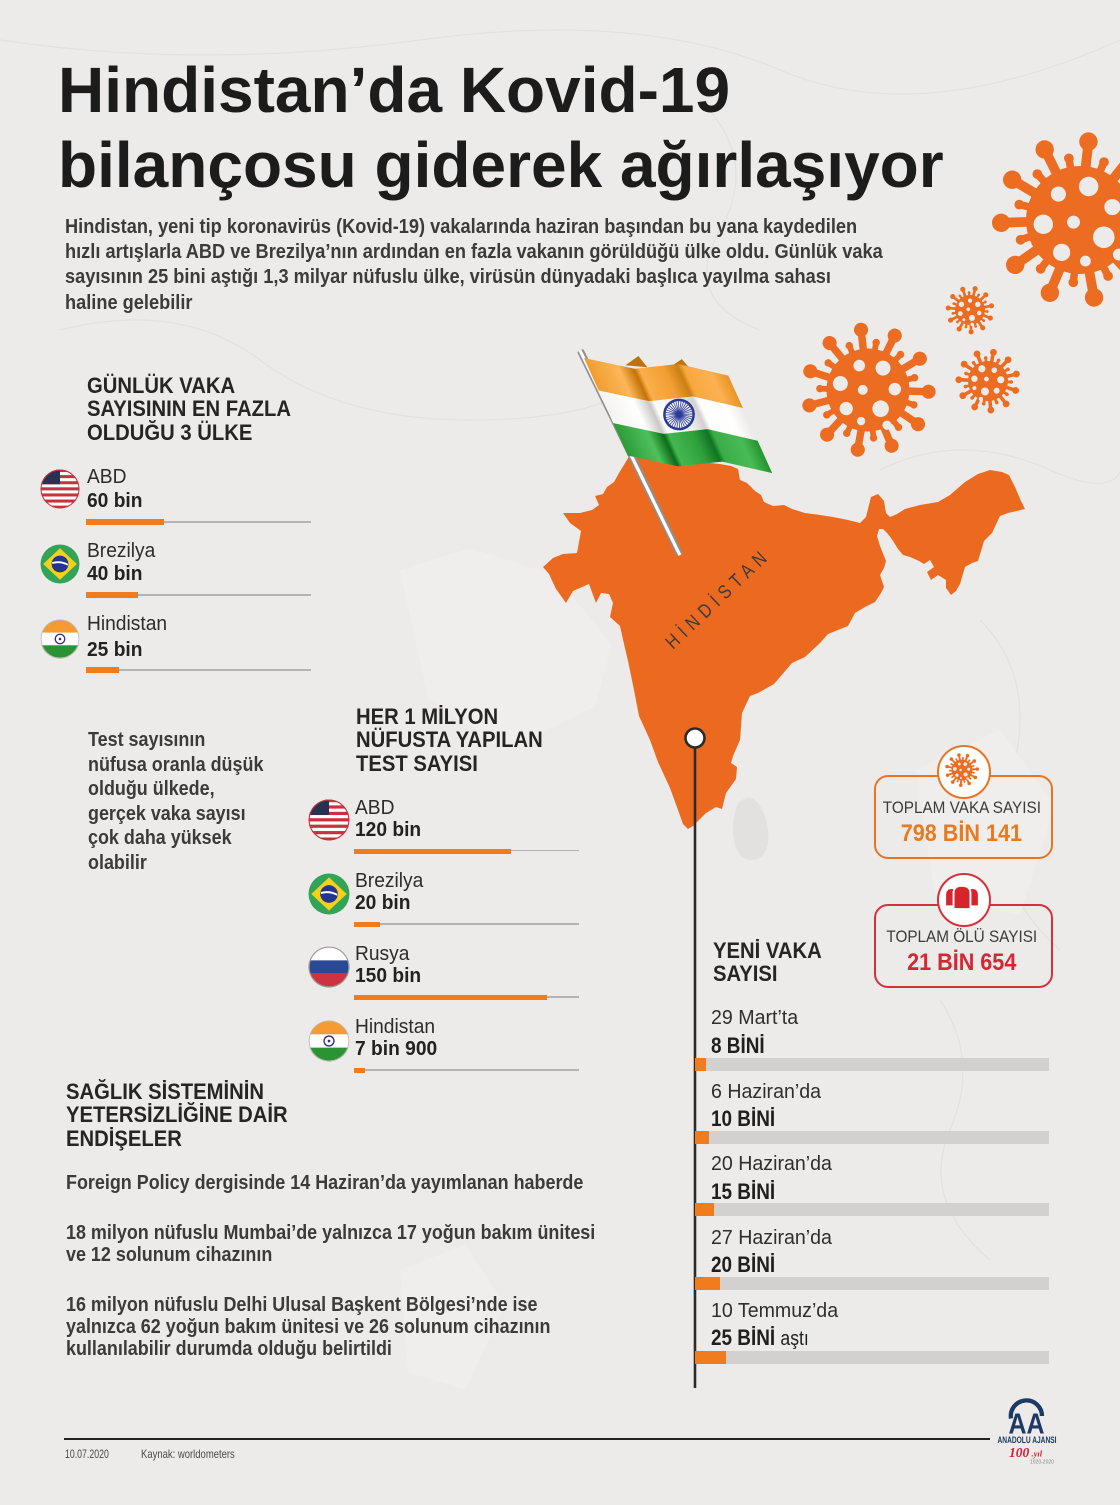 The image size is (1120, 1505). Describe the element at coordinates (1019, 1452) in the screenshot. I see `svg-text: 100` at that location.